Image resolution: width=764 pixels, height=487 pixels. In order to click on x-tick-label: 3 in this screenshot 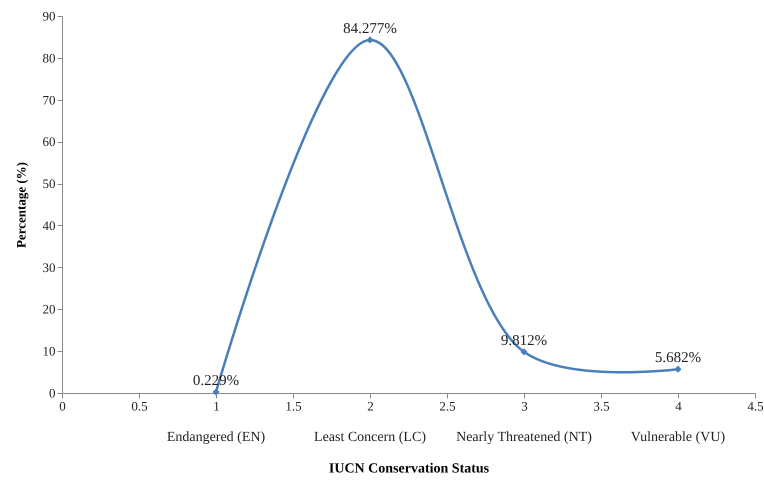, I will do `click(524, 406)`.